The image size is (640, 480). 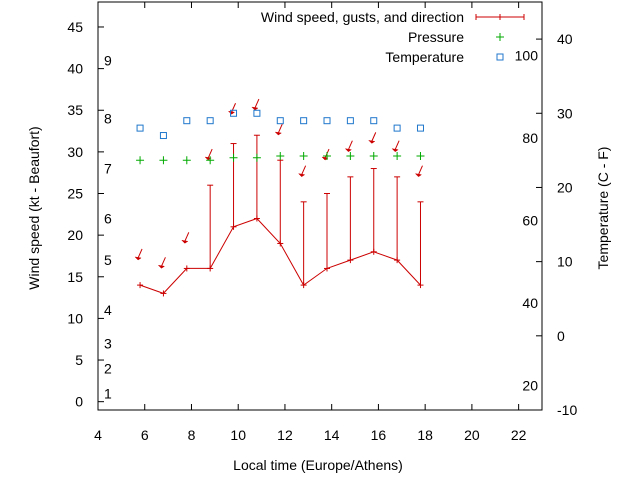 What do you see at coordinates (500, 37) in the screenshot?
I see `legend-pressure-mark` at bounding box center [500, 37].